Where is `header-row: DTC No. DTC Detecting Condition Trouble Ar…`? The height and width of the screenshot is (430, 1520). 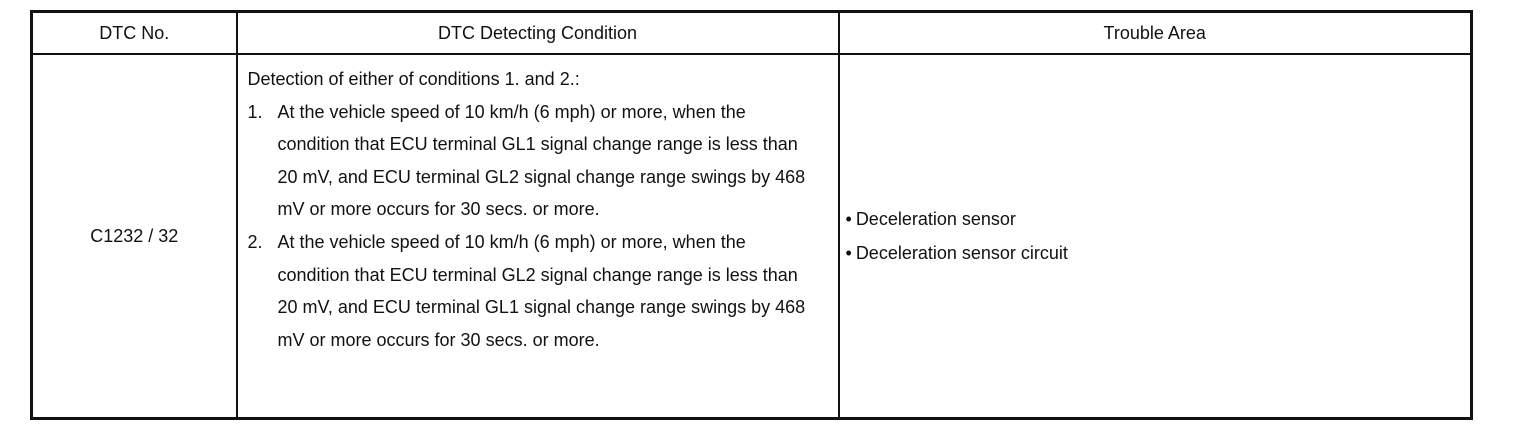 header-row: DTC No. DTC Detecting Condition Trouble Ar… is located at coordinates (751, 32).